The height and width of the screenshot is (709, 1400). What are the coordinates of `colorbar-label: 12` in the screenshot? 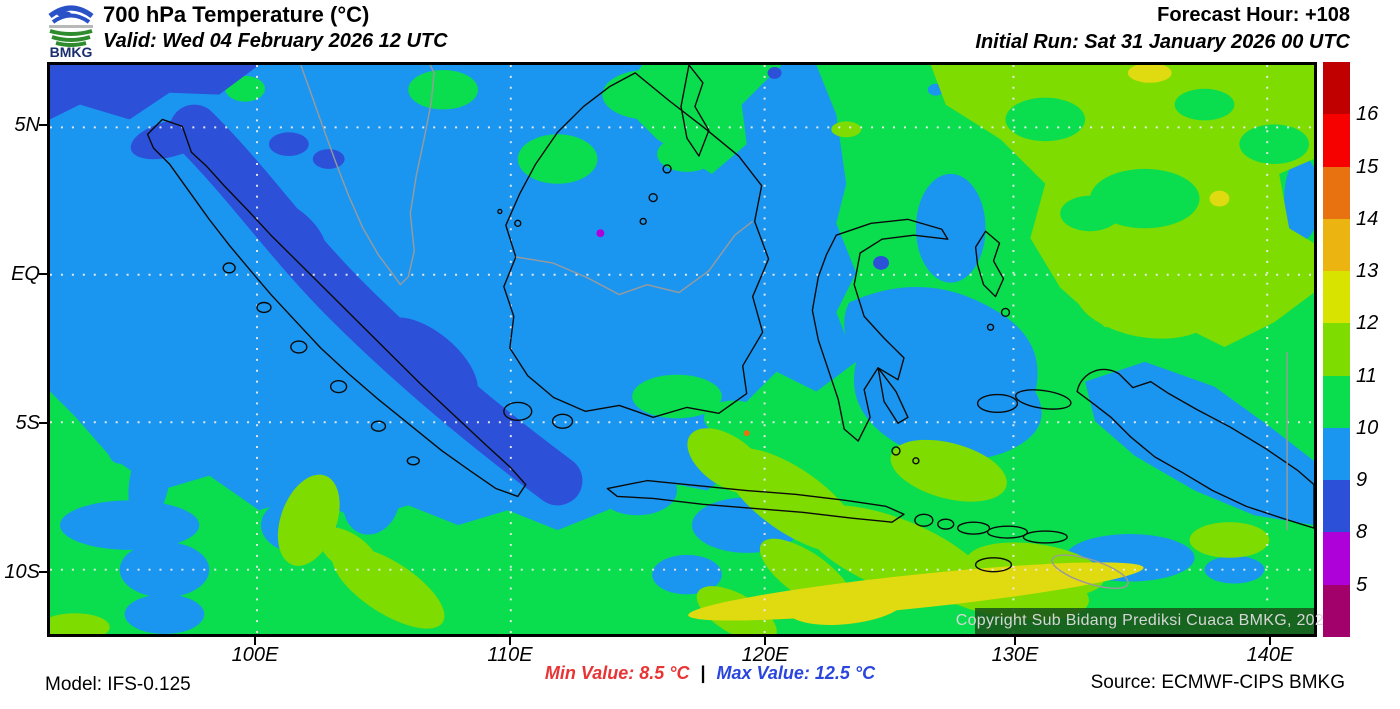 It's located at (1367, 323).